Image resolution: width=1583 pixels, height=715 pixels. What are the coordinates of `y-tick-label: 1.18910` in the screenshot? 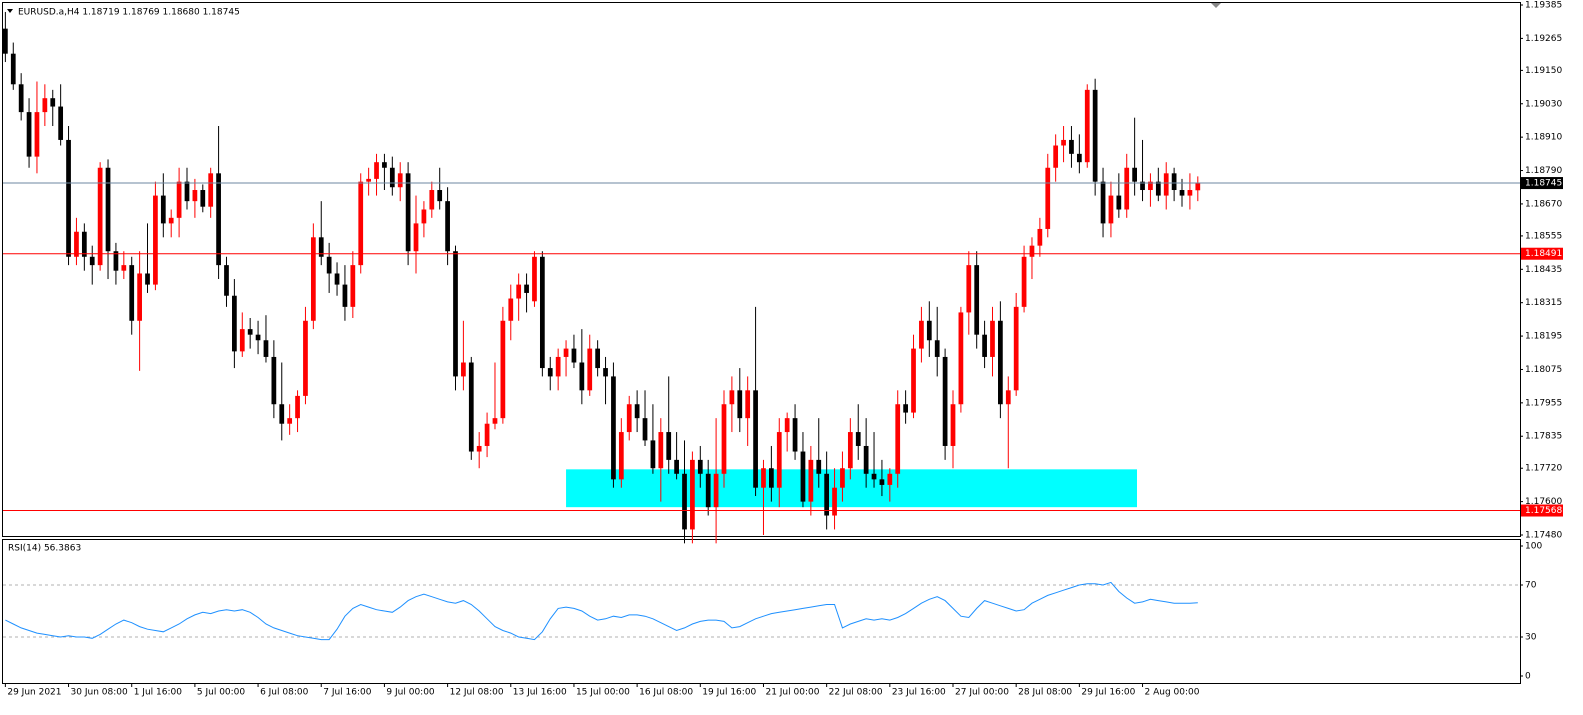 It's located at (1543, 138).